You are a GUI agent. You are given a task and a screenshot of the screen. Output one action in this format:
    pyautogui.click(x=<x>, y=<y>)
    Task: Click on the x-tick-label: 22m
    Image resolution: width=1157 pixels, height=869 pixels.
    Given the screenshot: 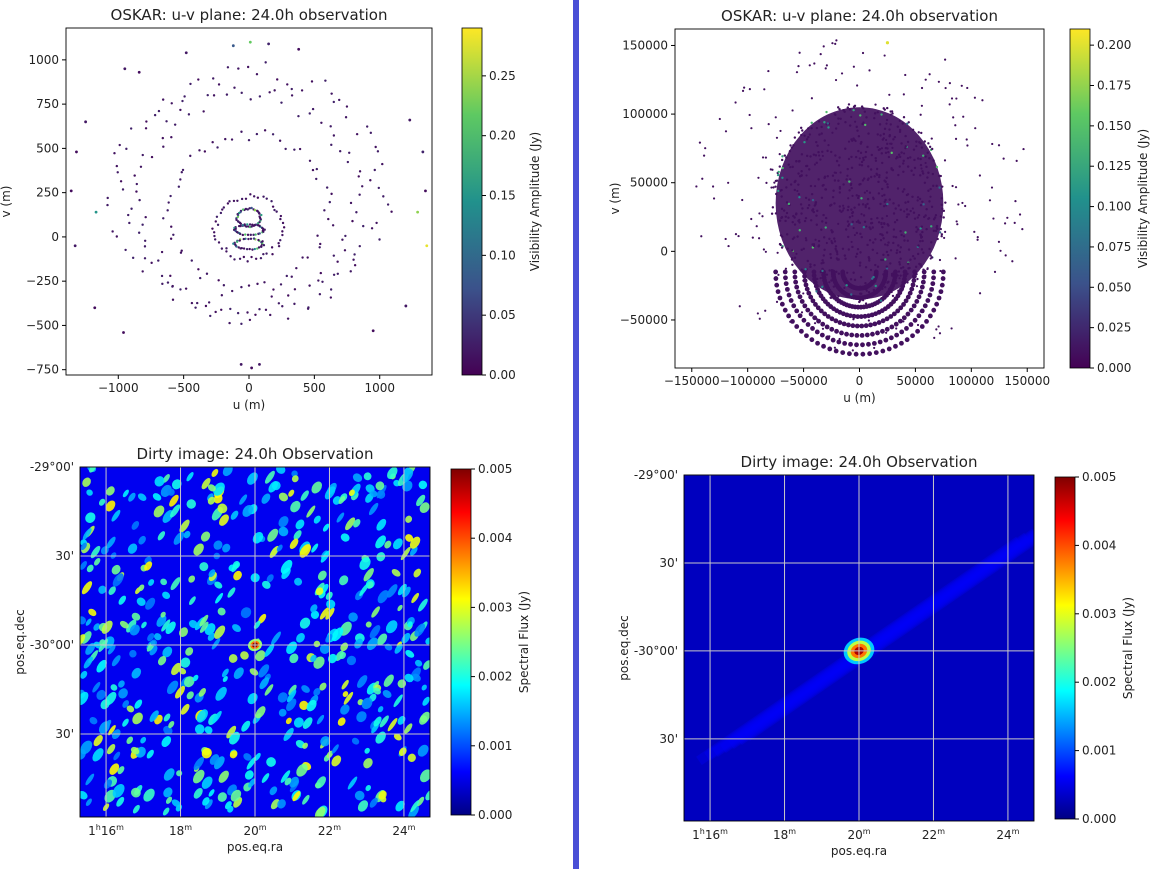 What is the action you would take?
    pyautogui.click(x=329, y=830)
    